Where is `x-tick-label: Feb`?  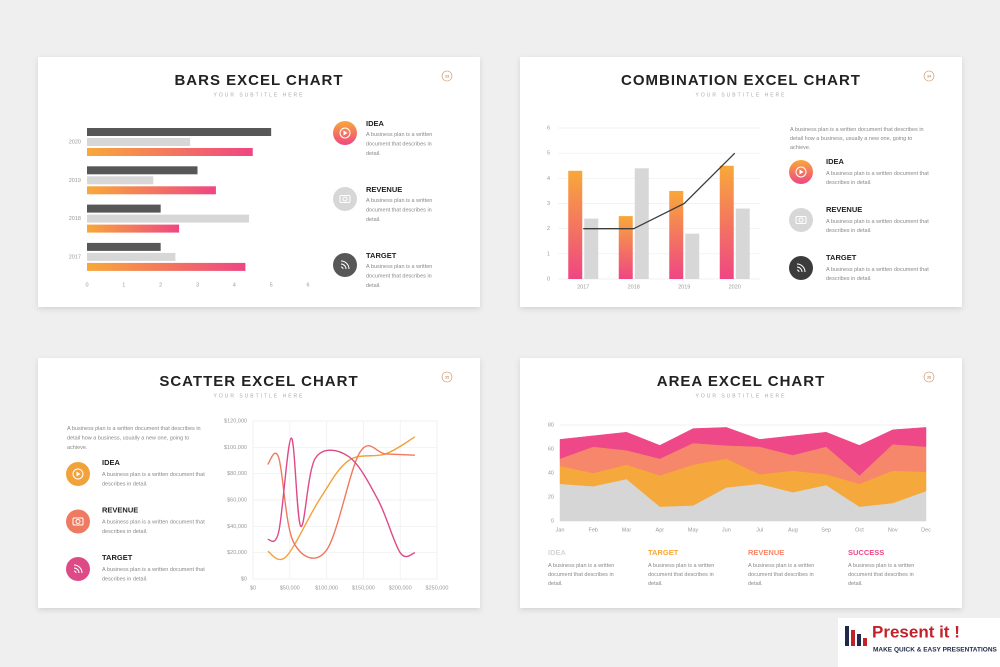
x-tick-label: Feb is located at coordinates (593, 530).